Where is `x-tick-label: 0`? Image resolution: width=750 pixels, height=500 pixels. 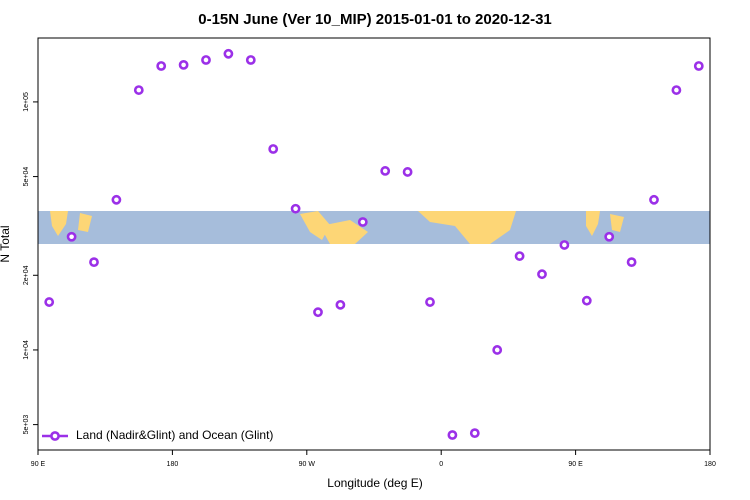
x-tick-label: 0 is located at coordinates (441, 464).